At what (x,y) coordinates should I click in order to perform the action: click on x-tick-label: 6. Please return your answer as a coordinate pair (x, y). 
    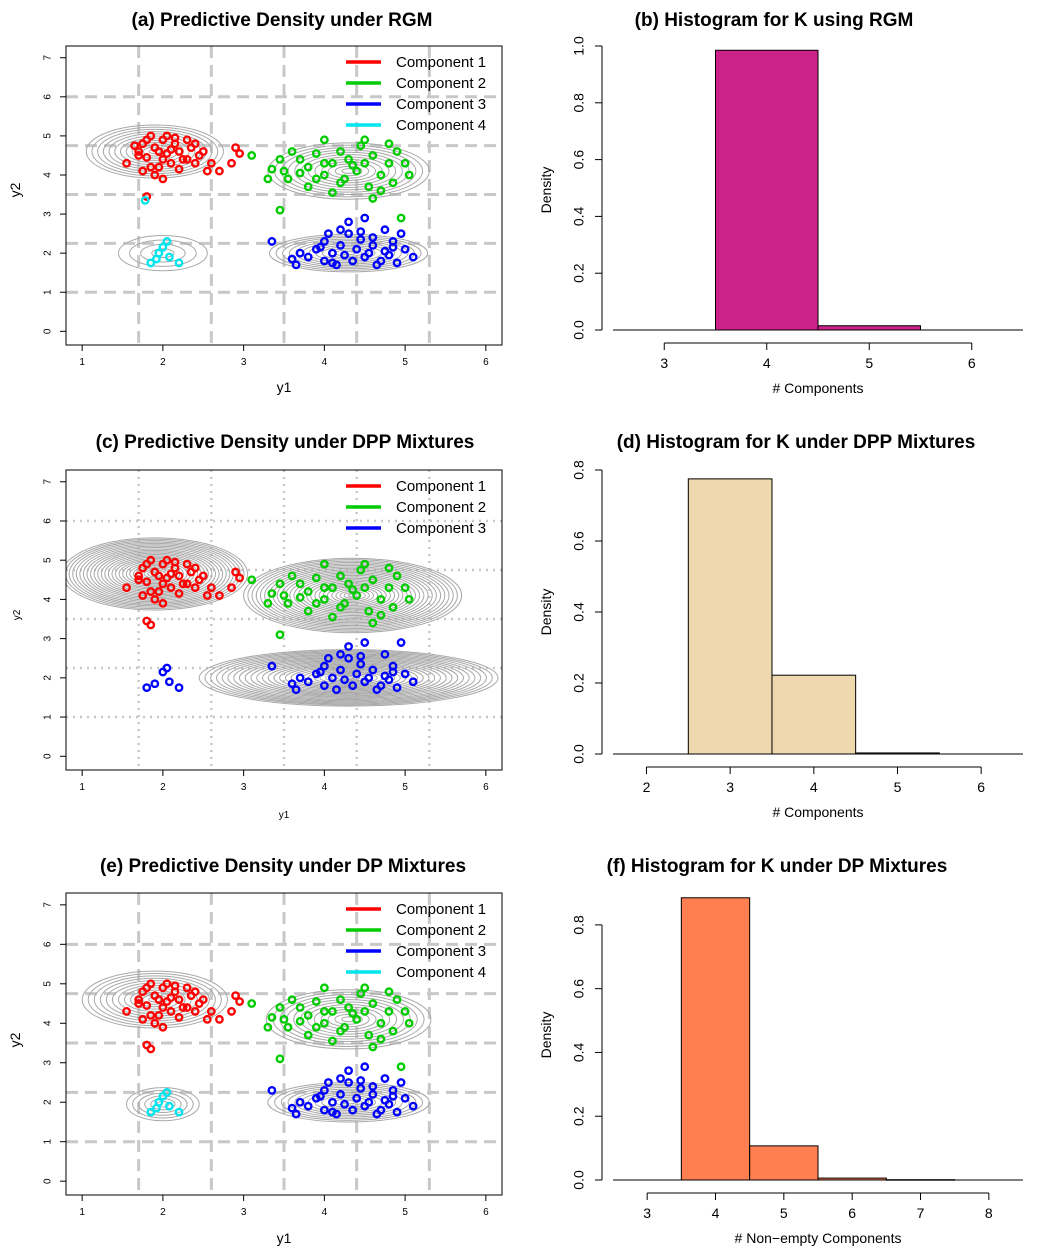
    Looking at the image, I should click on (972, 363).